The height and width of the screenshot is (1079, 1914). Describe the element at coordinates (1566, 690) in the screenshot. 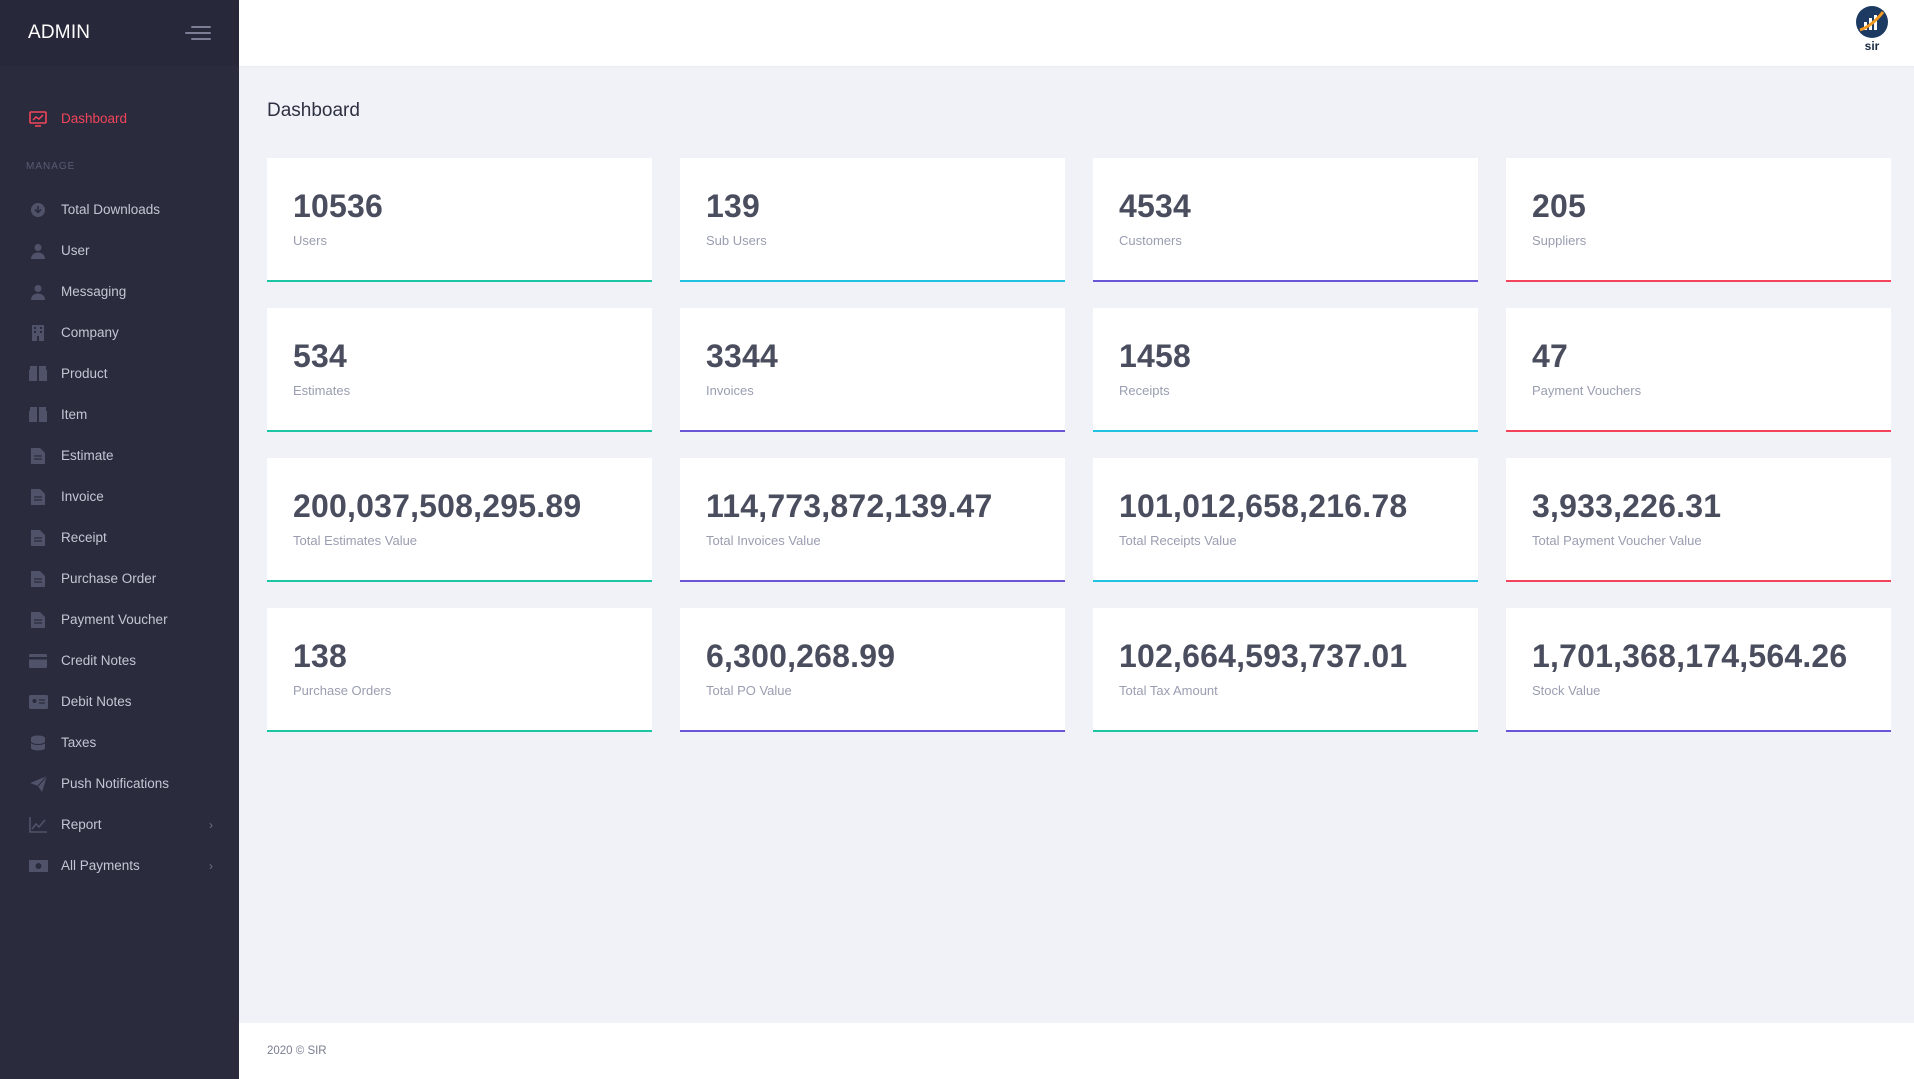

I see `stat-caption: Stock Value` at that location.